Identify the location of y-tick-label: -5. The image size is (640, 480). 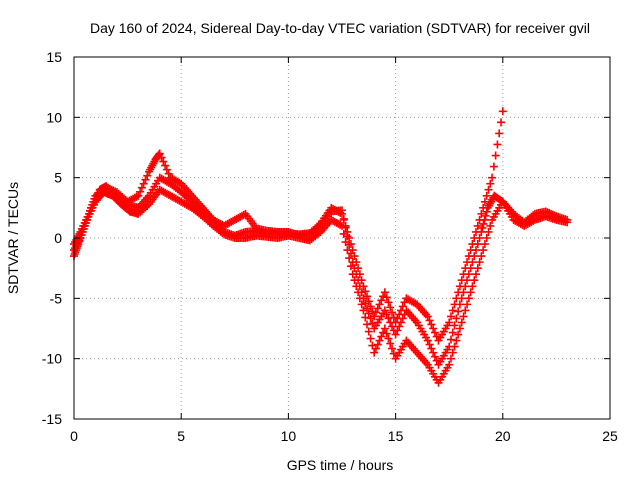
(56, 298).